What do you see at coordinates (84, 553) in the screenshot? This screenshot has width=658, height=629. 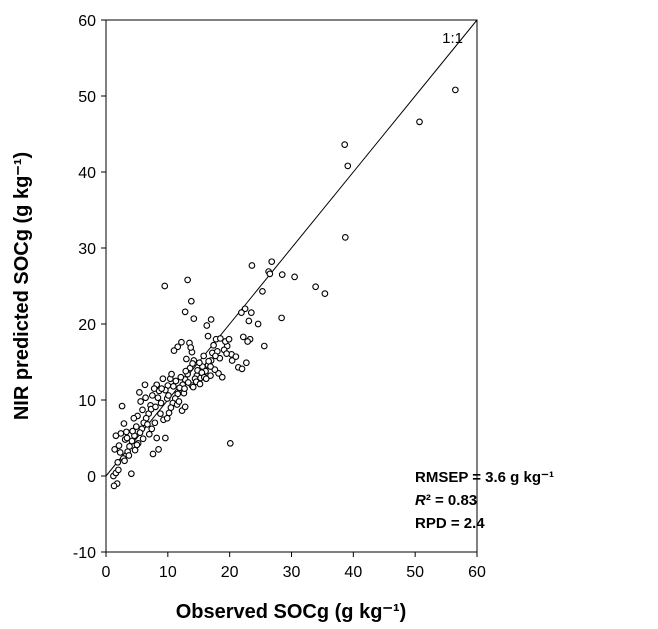 I see `y-tick-label: -10` at bounding box center [84, 553].